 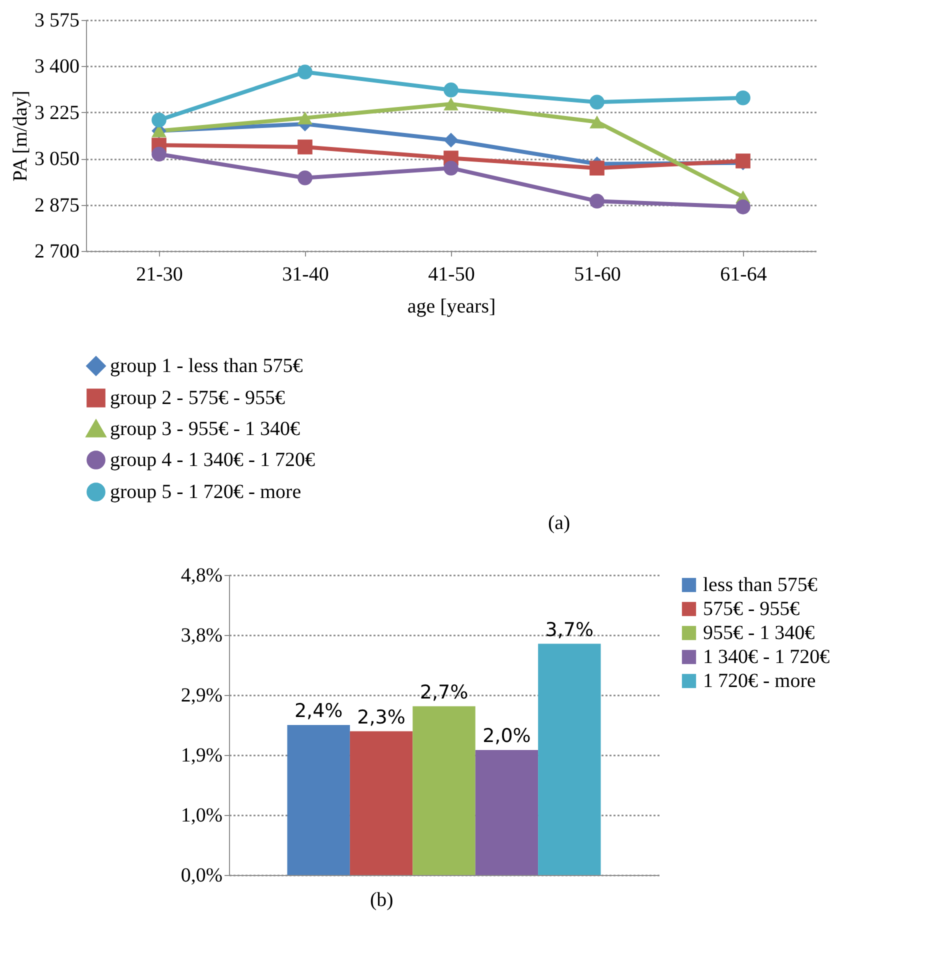 What do you see at coordinates (57, 67) in the screenshot?
I see `y-tick-label: 3 400` at bounding box center [57, 67].